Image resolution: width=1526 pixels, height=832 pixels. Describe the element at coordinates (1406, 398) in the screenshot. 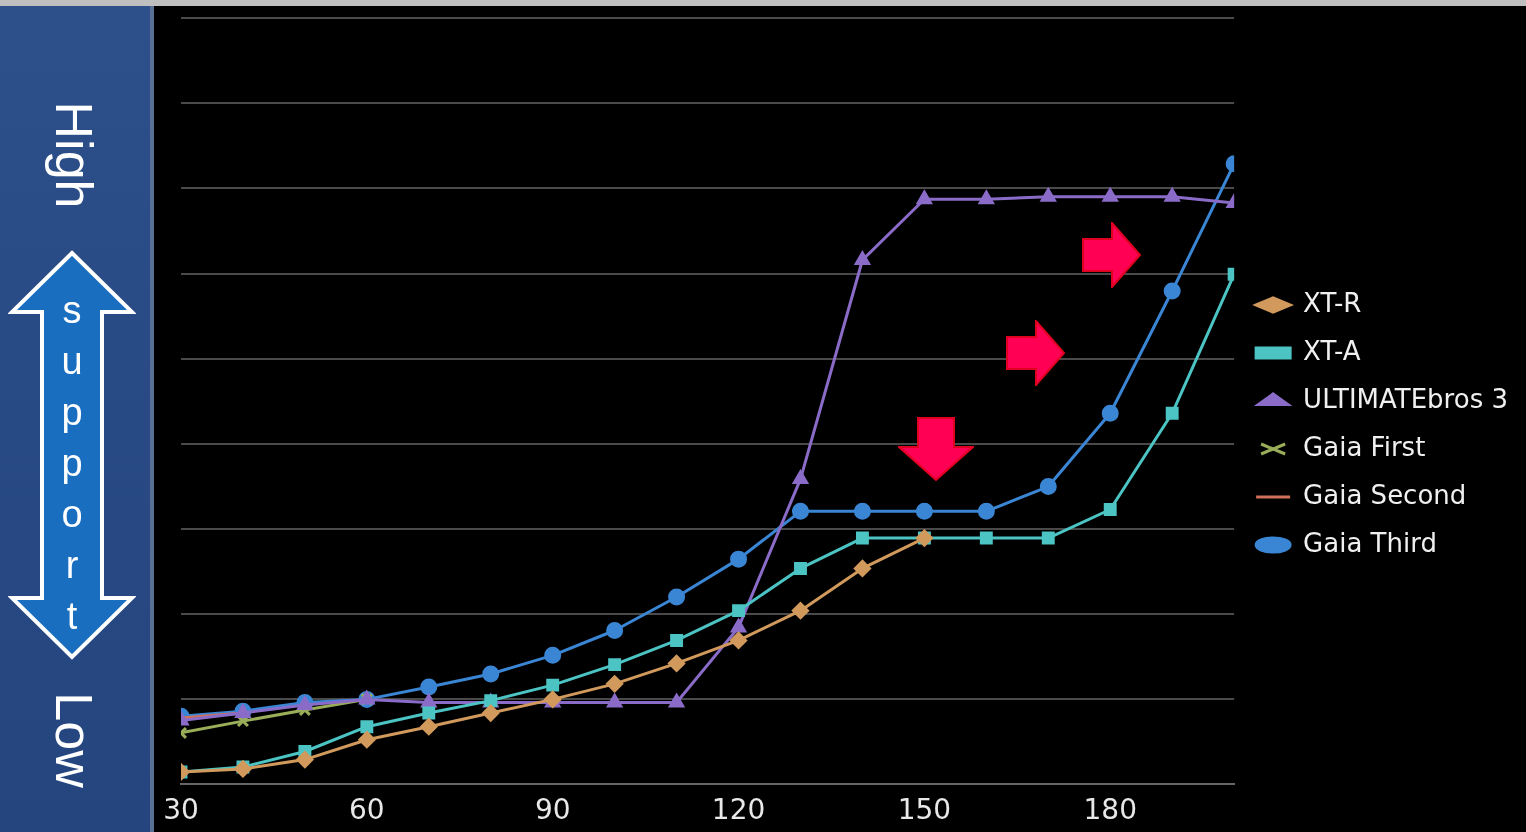

I see `legend-label: ULTIMATEbros 3` at that location.